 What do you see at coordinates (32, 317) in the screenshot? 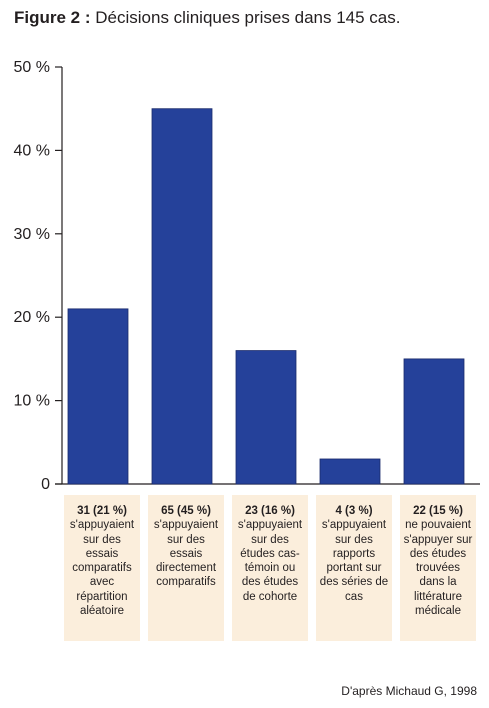
I see `y-tick-label: 20 %` at bounding box center [32, 317].